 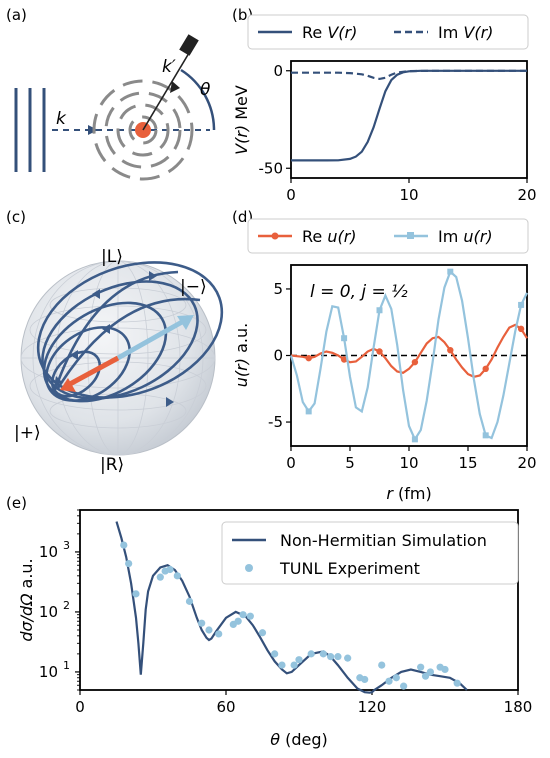 I want to click on bloch-vector-orange, so click(x=94, y=371).